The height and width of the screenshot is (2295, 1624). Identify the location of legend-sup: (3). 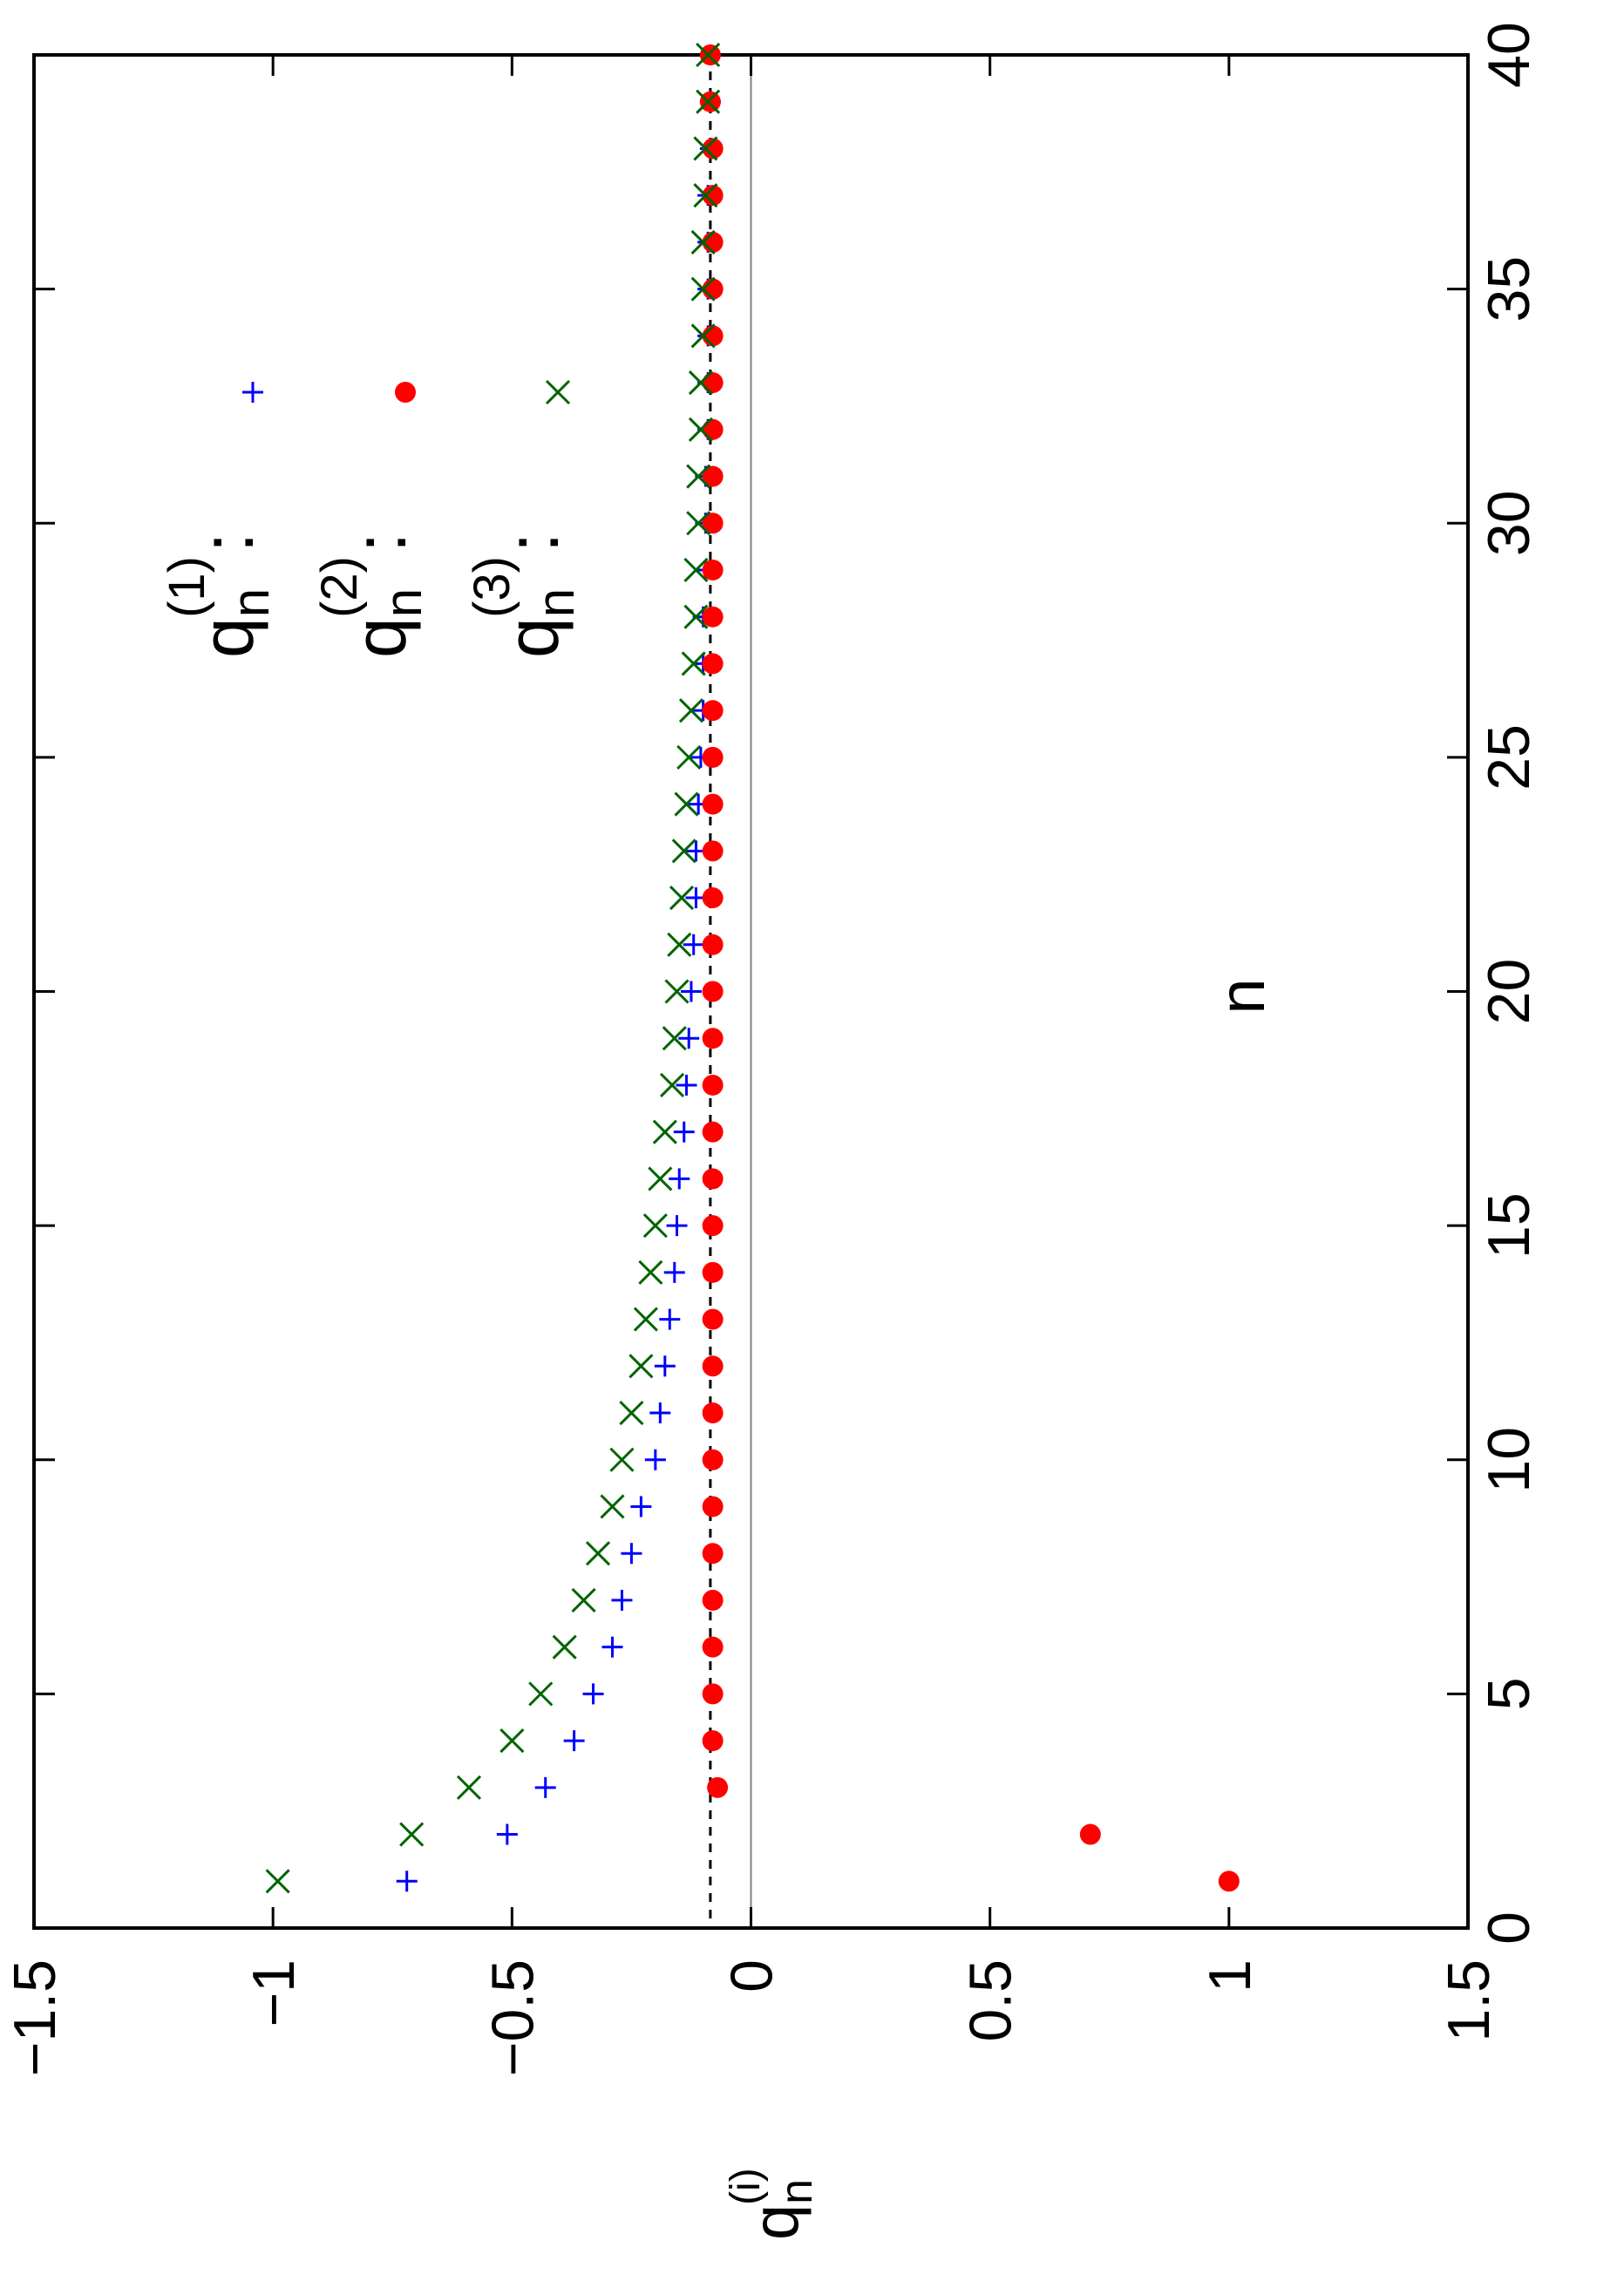
(492, 587).